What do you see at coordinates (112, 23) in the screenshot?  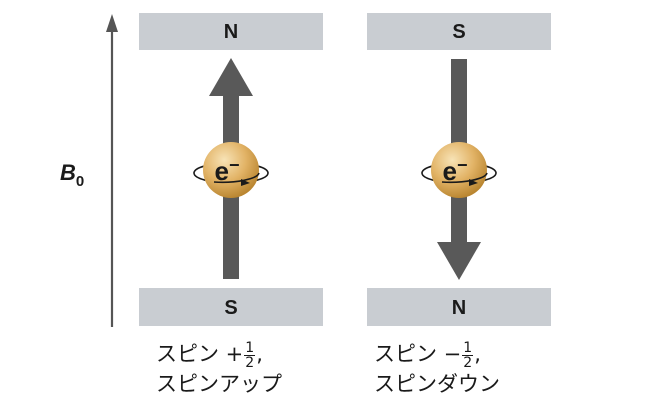 I see `axis-arrowhead-icon` at bounding box center [112, 23].